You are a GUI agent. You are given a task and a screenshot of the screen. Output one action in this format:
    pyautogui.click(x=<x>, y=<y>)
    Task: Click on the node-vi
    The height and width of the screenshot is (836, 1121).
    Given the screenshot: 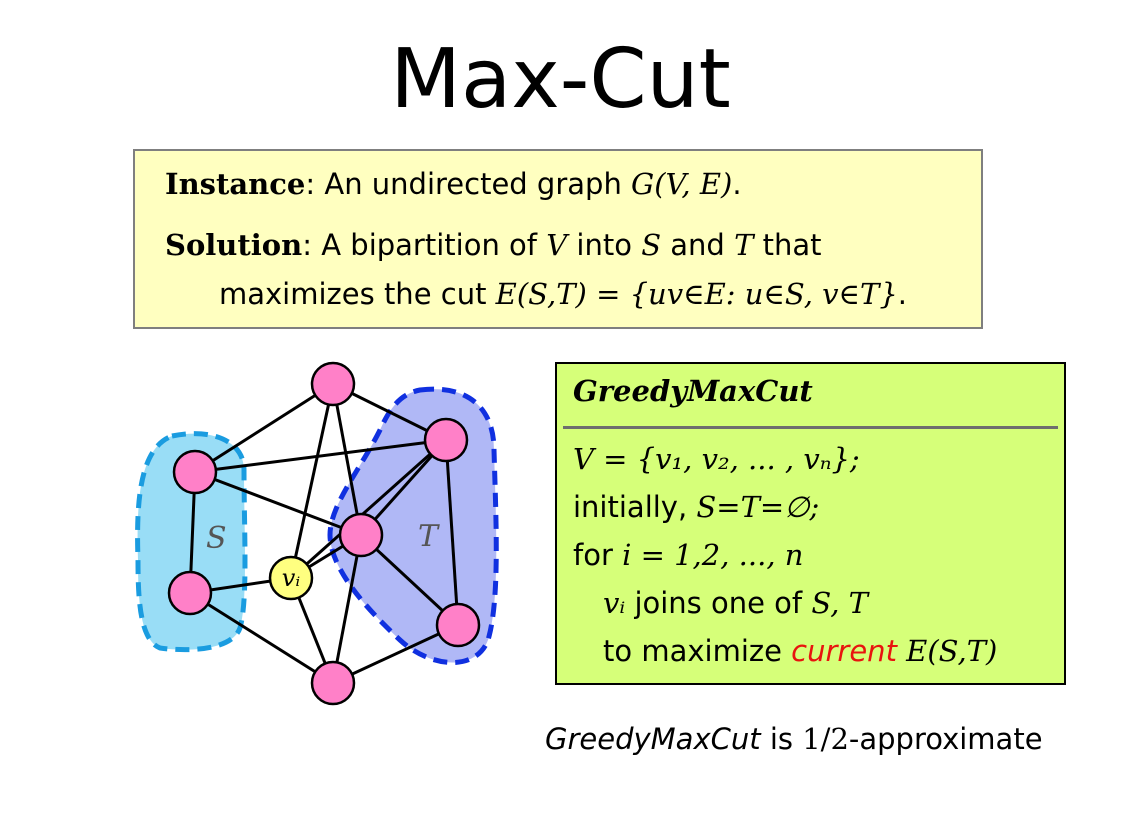 What is the action you would take?
    pyautogui.click(x=291, y=578)
    